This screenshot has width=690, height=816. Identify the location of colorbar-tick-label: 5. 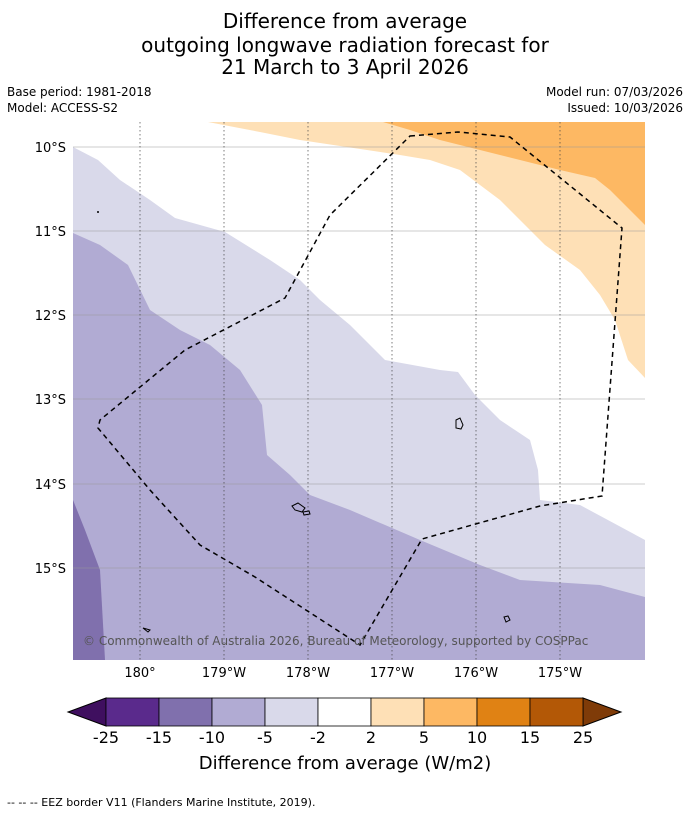
(424, 737).